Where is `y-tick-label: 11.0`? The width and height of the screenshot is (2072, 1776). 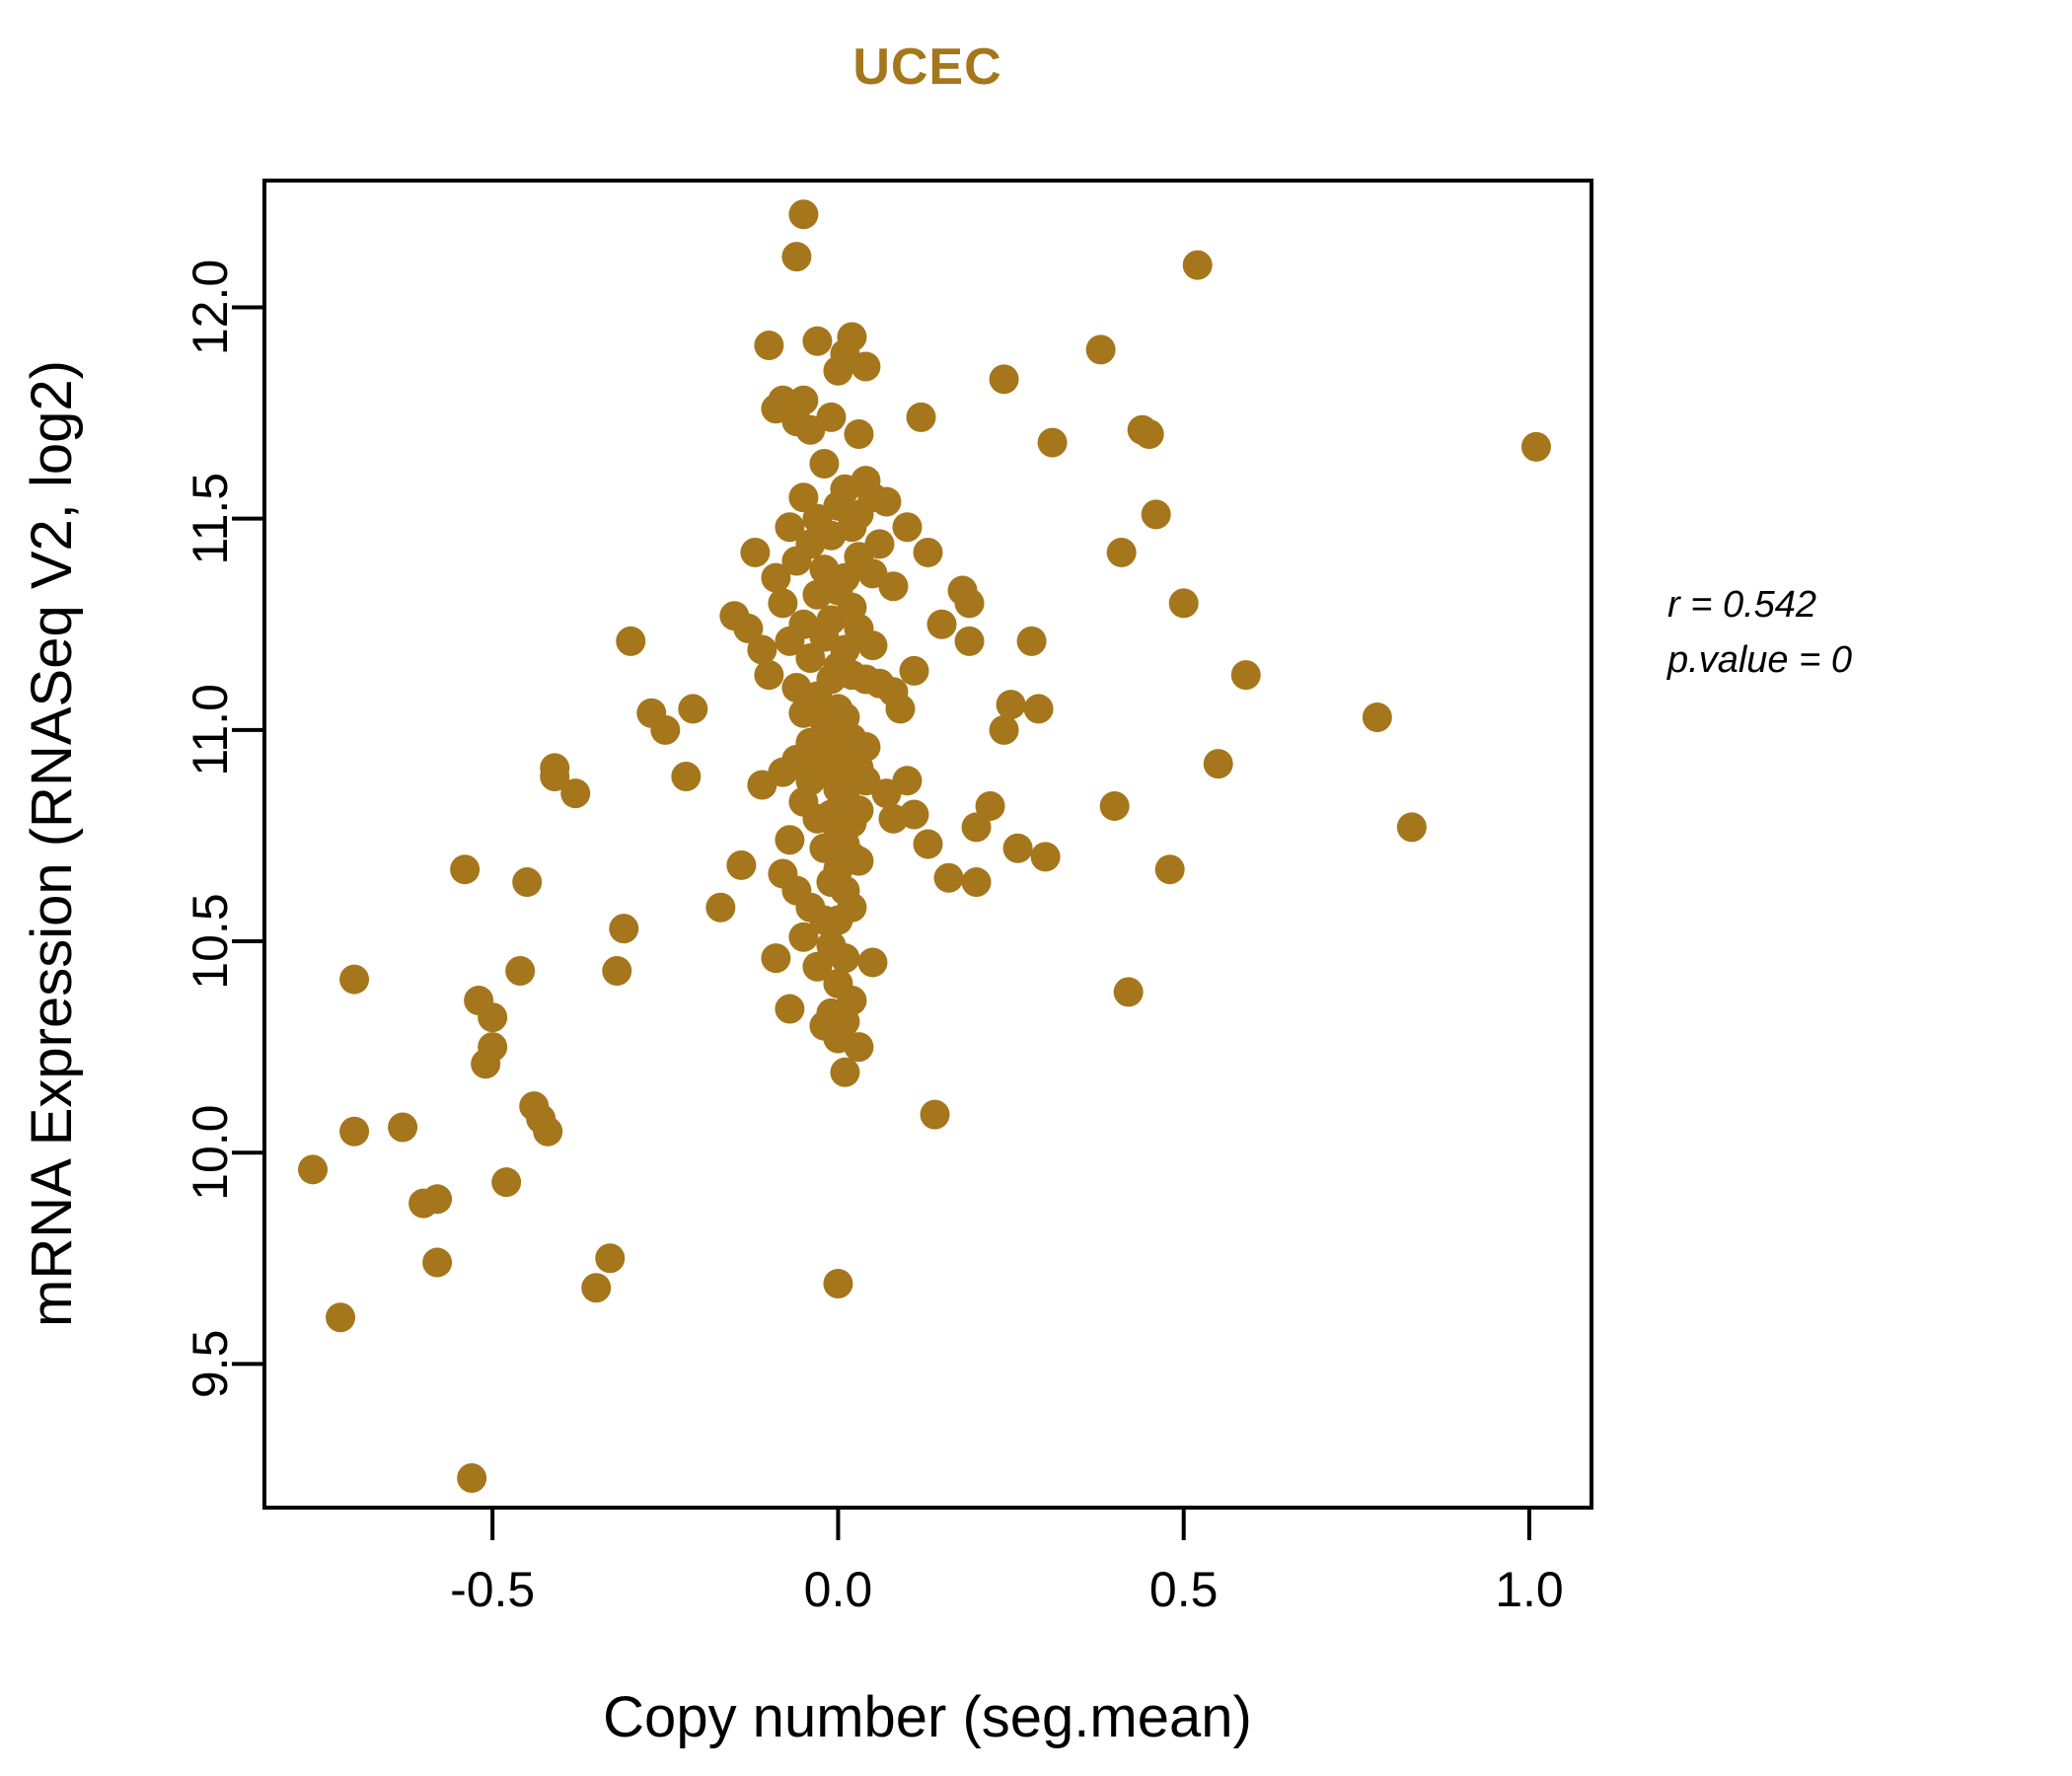
y-tick-label: 11.0 is located at coordinates (211, 731).